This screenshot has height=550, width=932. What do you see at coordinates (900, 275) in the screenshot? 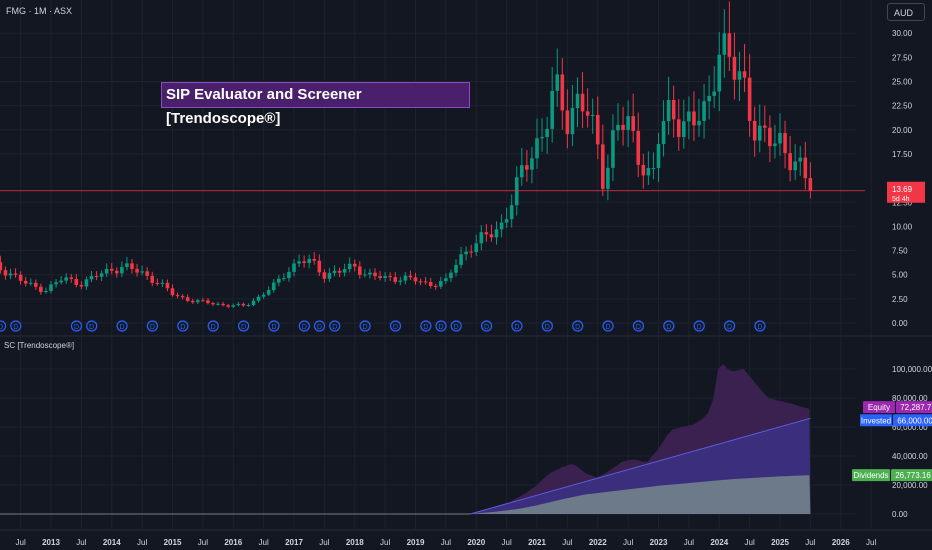
I see `price-tick-label: 5.00` at bounding box center [900, 275].